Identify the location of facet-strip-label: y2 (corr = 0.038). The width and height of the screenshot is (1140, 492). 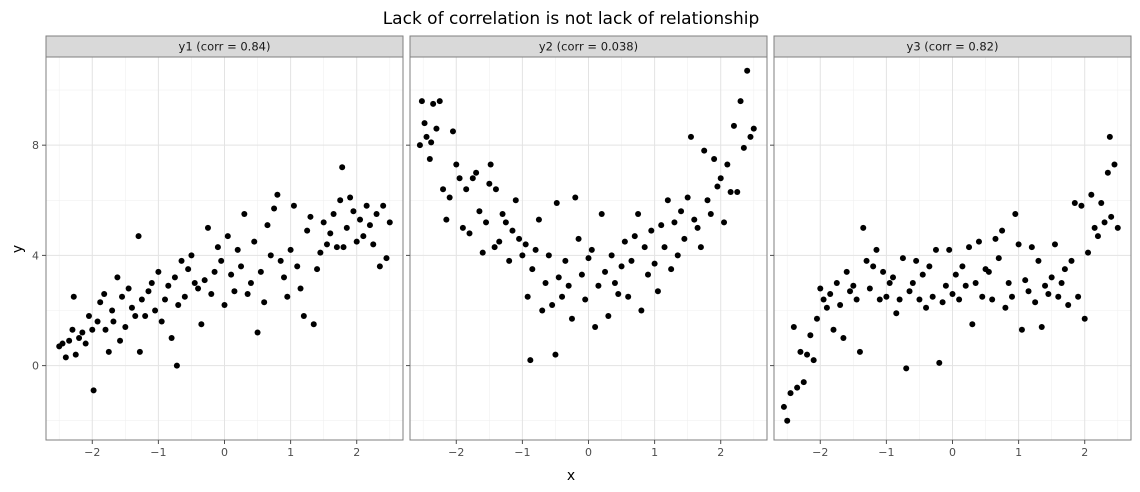
(588, 47).